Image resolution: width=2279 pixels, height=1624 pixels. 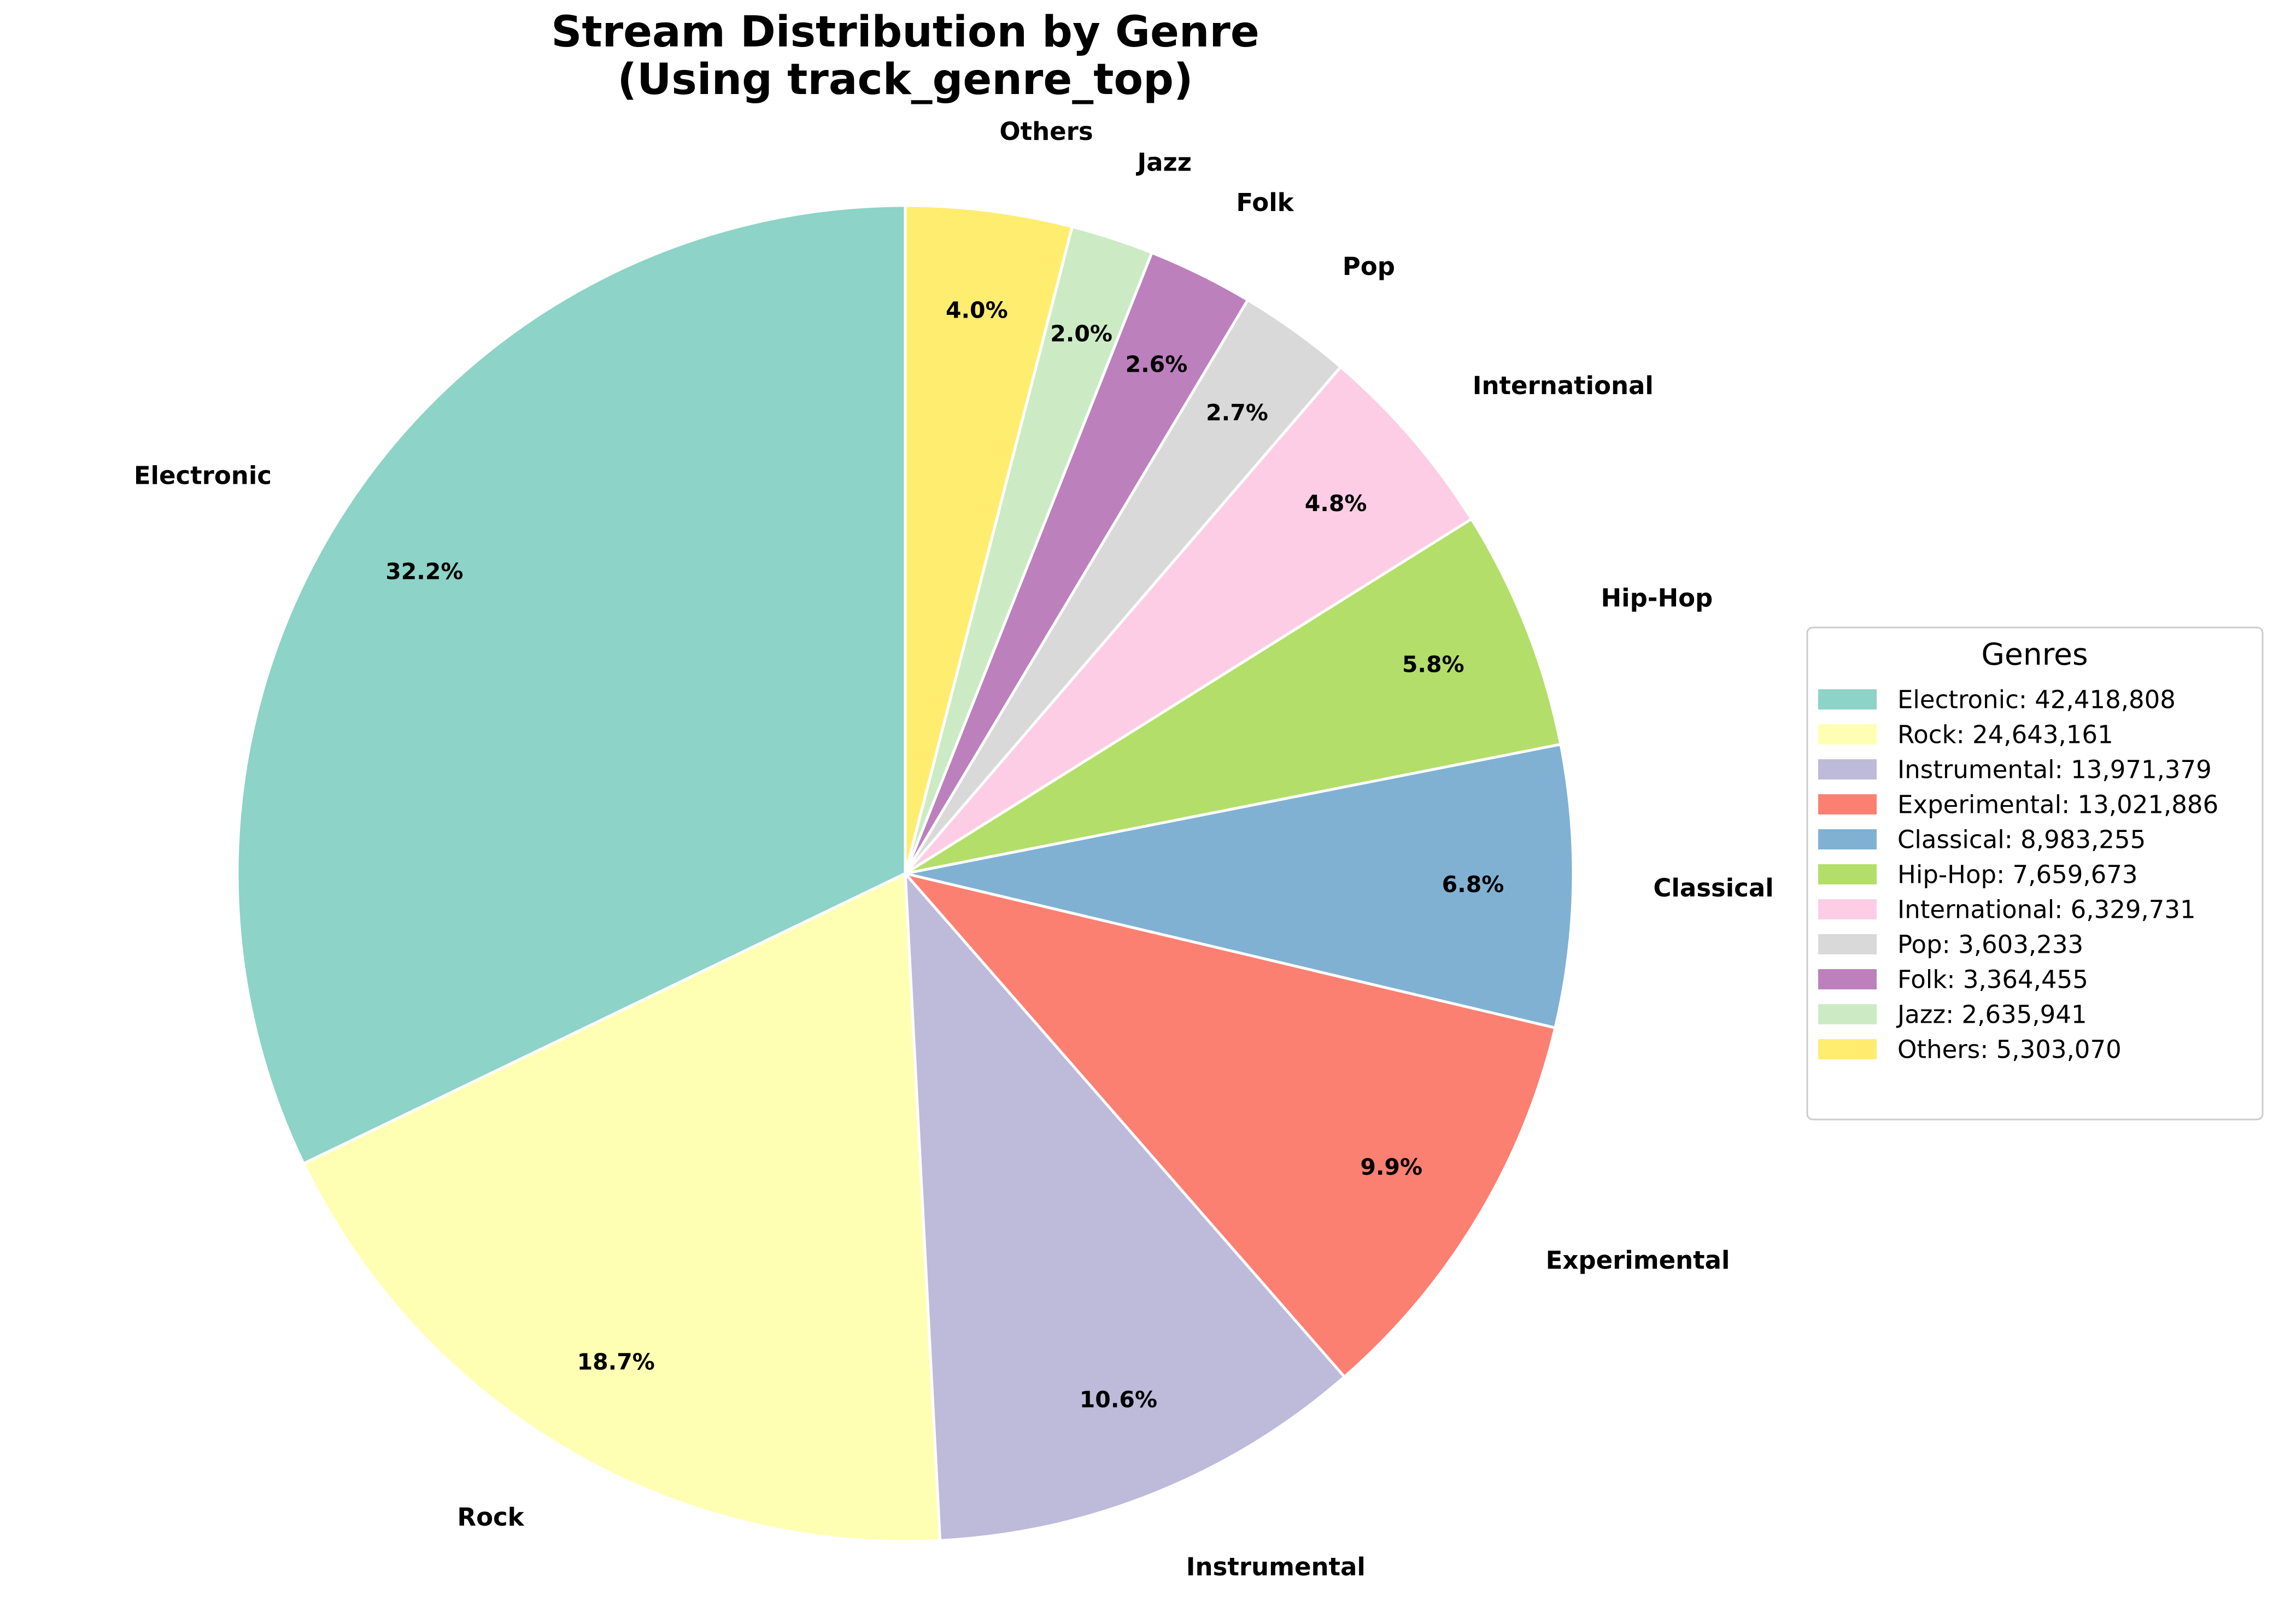 What do you see at coordinates (1237, 413) in the screenshot?
I see `percent-label-pop: 2.7%` at bounding box center [1237, 413].